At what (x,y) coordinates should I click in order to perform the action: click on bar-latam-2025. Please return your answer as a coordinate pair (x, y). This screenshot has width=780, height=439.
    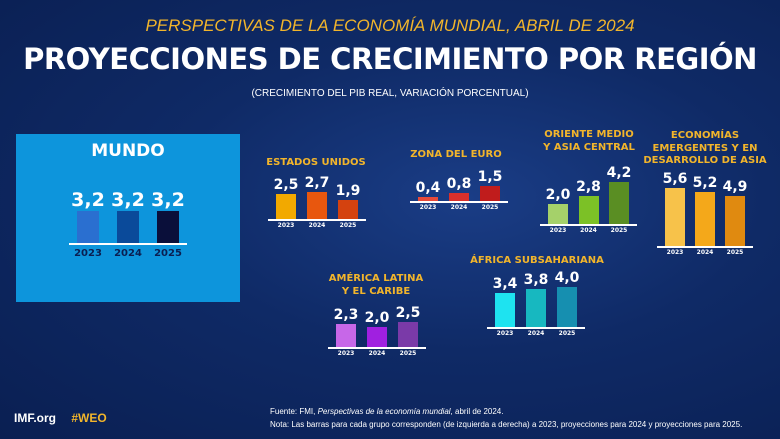
    Looking at the image, I should click on (408, 334).